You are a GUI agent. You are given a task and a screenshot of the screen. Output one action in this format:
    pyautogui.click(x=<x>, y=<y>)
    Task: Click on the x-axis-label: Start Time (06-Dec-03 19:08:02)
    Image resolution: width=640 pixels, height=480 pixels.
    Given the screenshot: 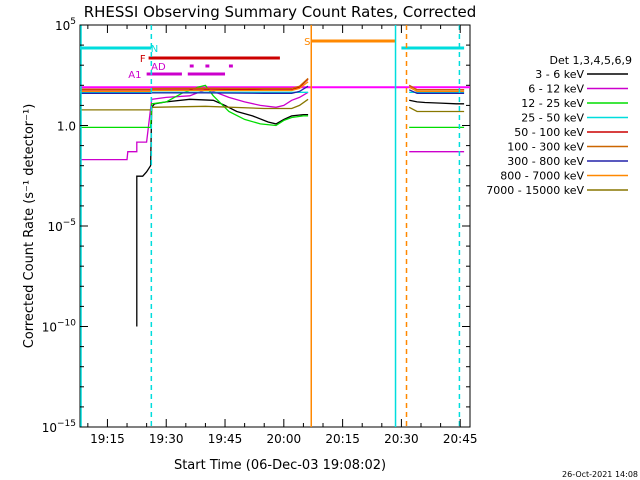 What is the action you would take?
    pyautogui.click(x=280, y=465)
    